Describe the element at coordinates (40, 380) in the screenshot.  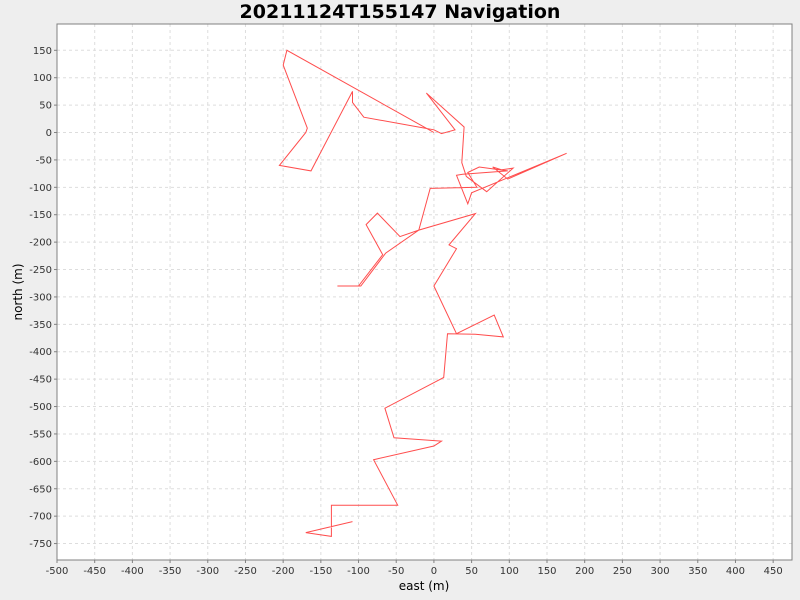
I see `y-tick-label: -450` at that location.